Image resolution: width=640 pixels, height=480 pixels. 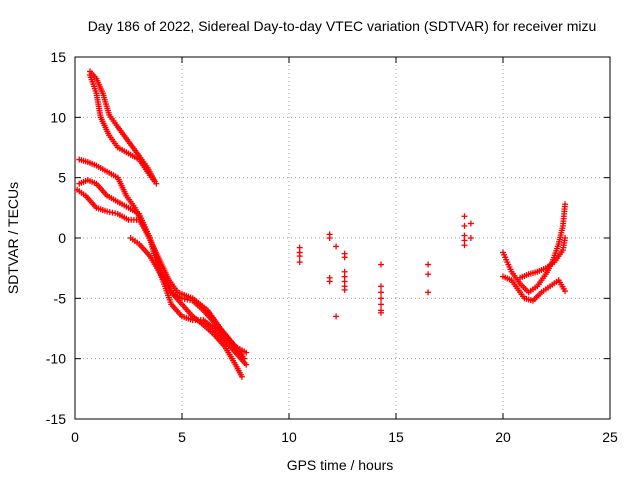 I want to click on y-tick-label: -5, so click(x=60, y=298).